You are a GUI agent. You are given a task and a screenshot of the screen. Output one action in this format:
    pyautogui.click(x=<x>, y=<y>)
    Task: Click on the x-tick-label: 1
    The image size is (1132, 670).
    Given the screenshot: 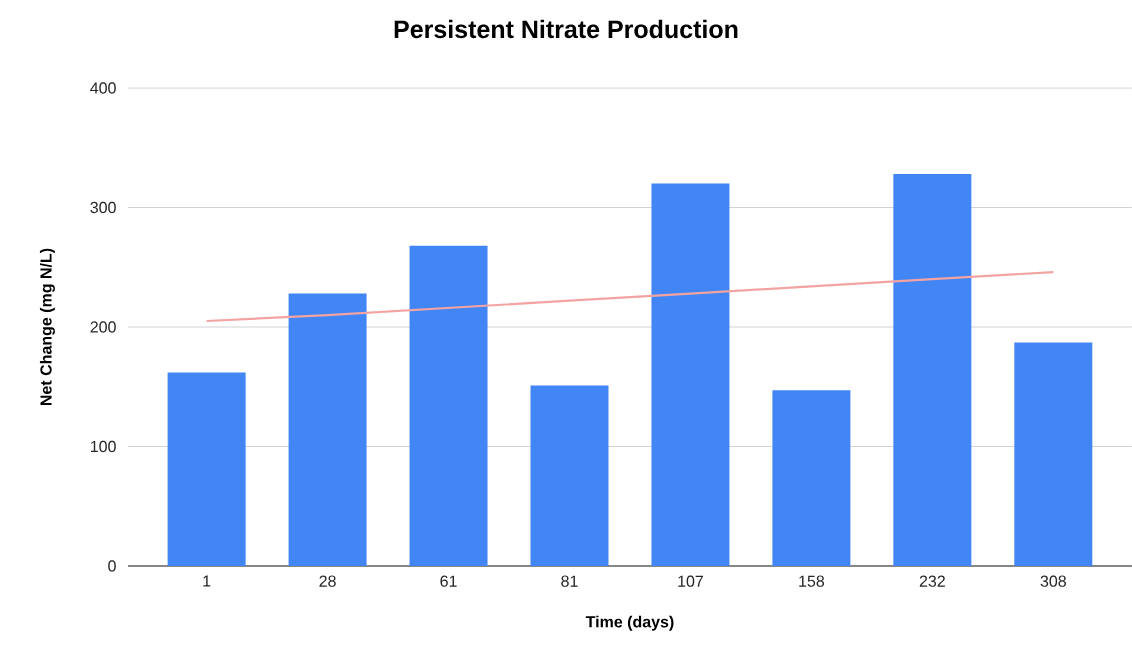 What is the action you would take?
    pyautogui.click(x=207, y=581)
    